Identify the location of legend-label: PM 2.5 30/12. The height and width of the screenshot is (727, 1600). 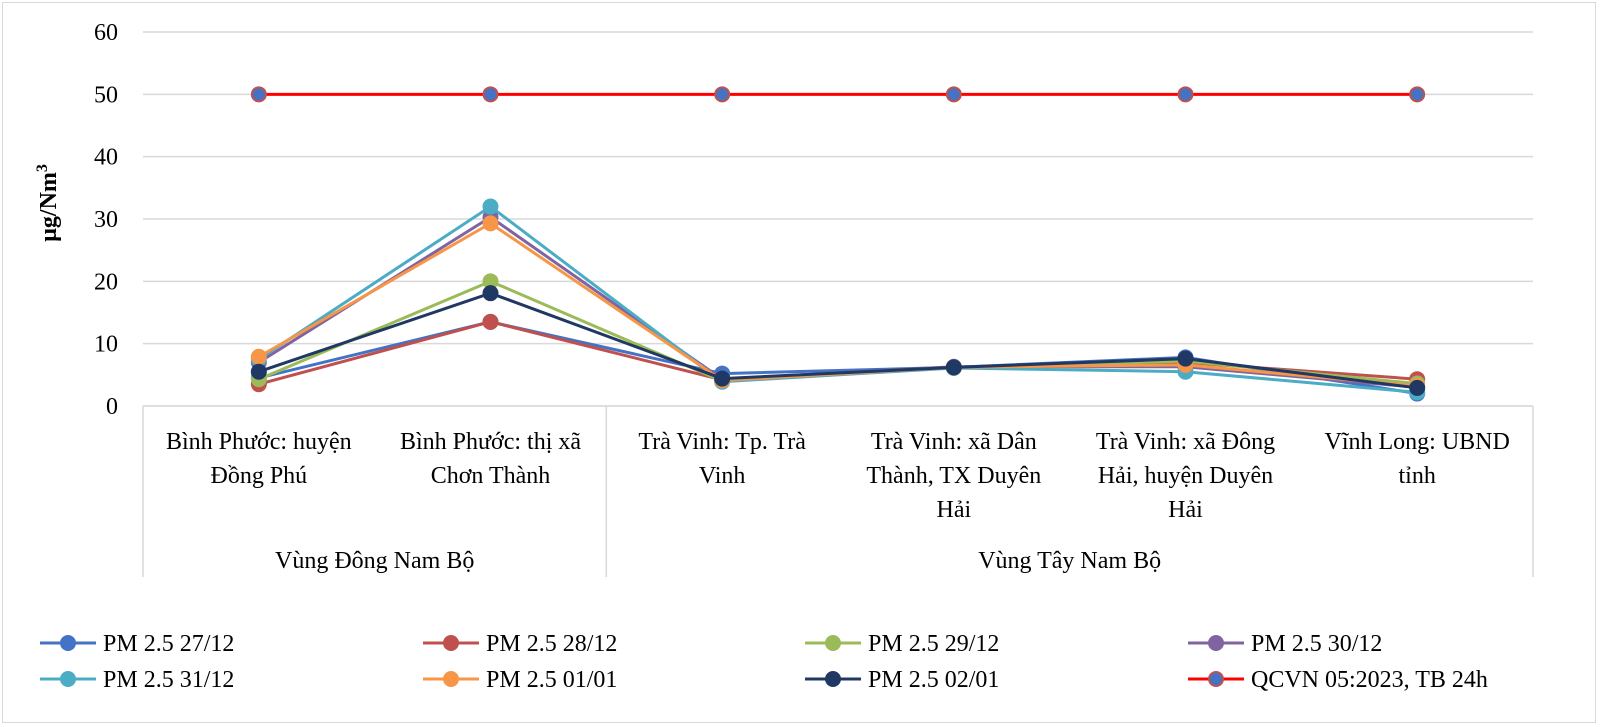
(1316, 644).